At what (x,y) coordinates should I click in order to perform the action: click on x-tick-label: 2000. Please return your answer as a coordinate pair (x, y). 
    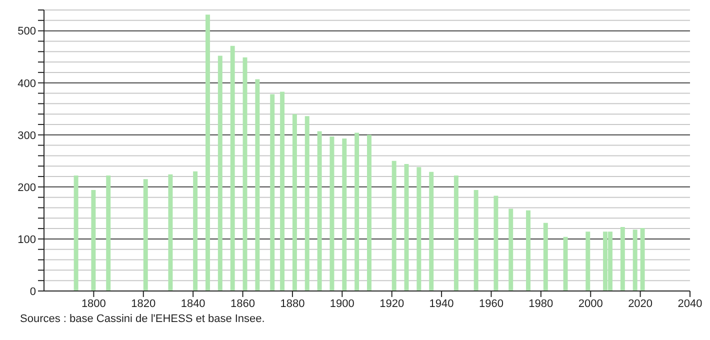
    Looking at the image, I should click on (590, 304).